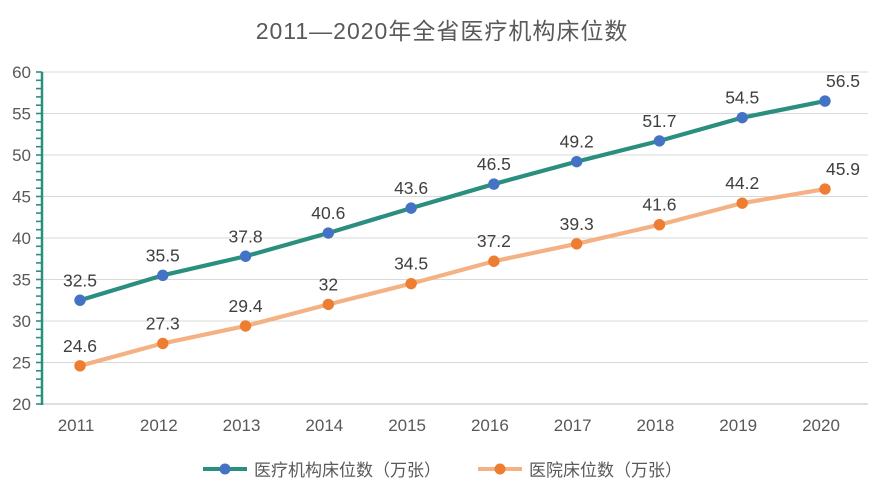 This screenshot has height=494, width=884. I want to click on data-label: 43.6, so click(411, 188).